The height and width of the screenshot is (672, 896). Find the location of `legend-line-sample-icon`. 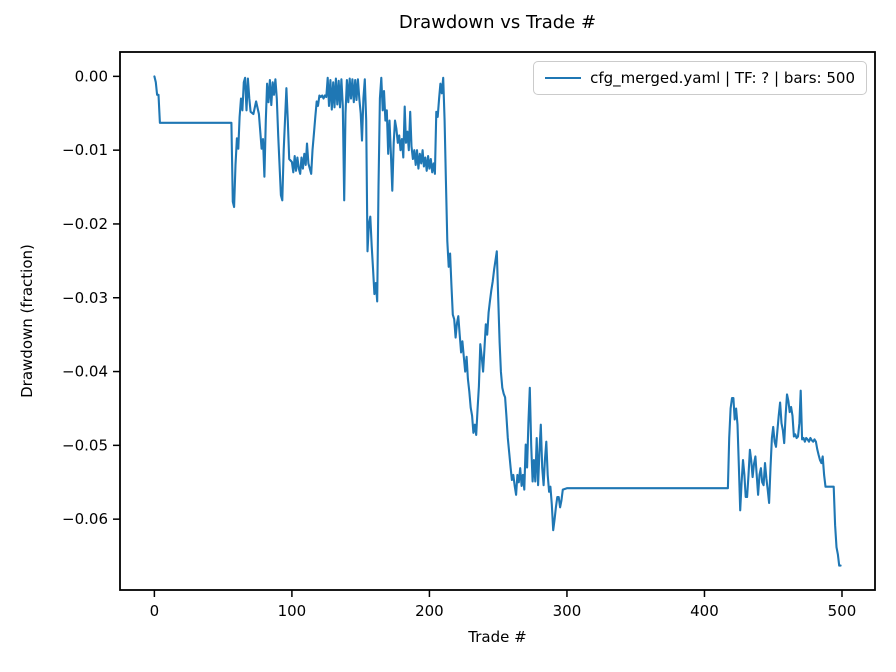

legend-line-sample-icon is located at coordinates (563, 78).